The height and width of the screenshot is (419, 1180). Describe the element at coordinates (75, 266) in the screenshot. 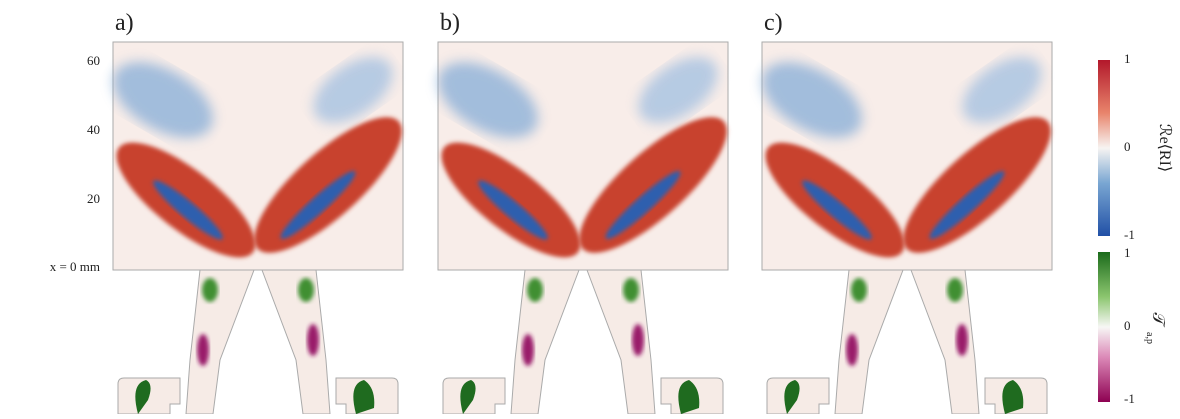

I see `origin-label: x = 0 mm` at that location.